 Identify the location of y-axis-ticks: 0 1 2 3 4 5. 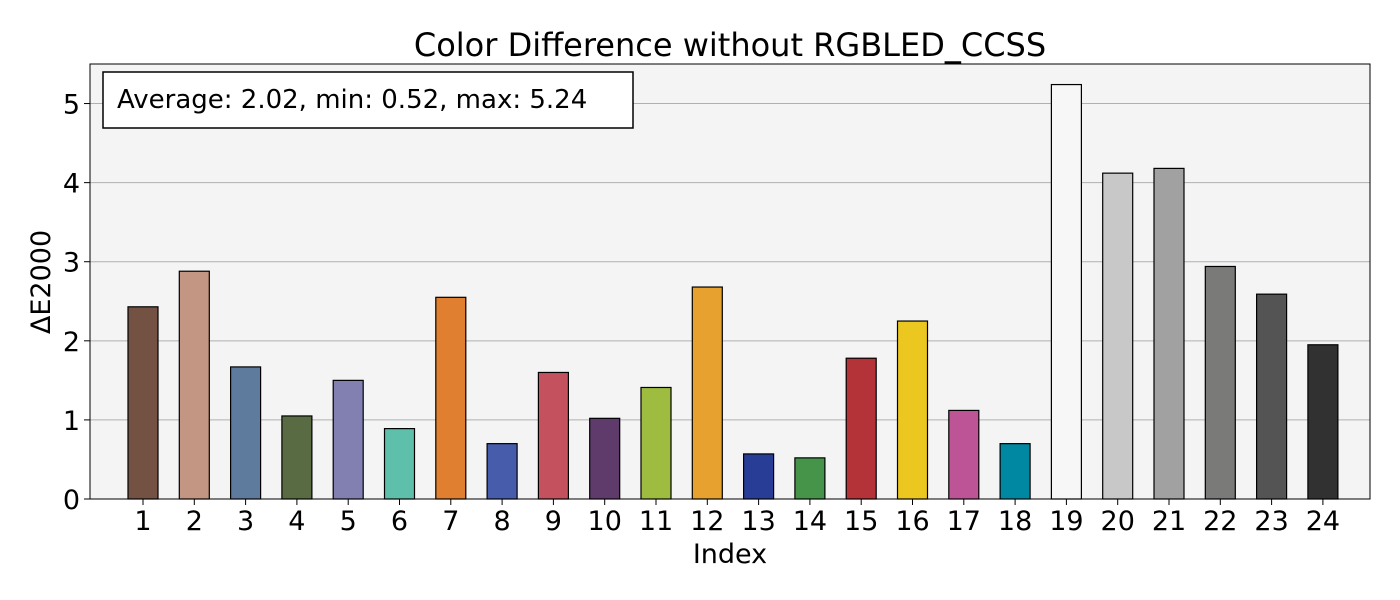
(76, 303).